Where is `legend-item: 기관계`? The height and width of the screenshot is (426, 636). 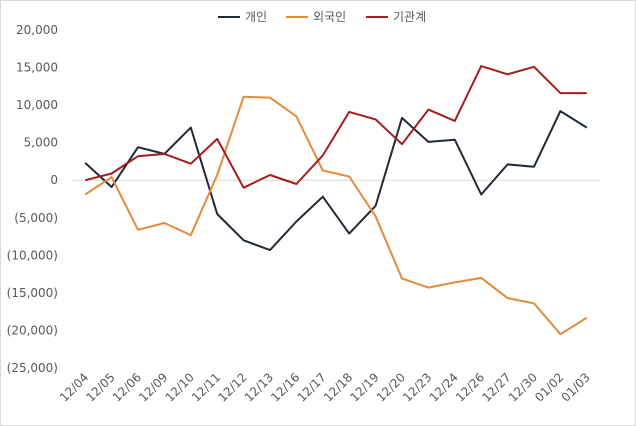 legend-item: 기관계 is located at coordinates (396, 17).